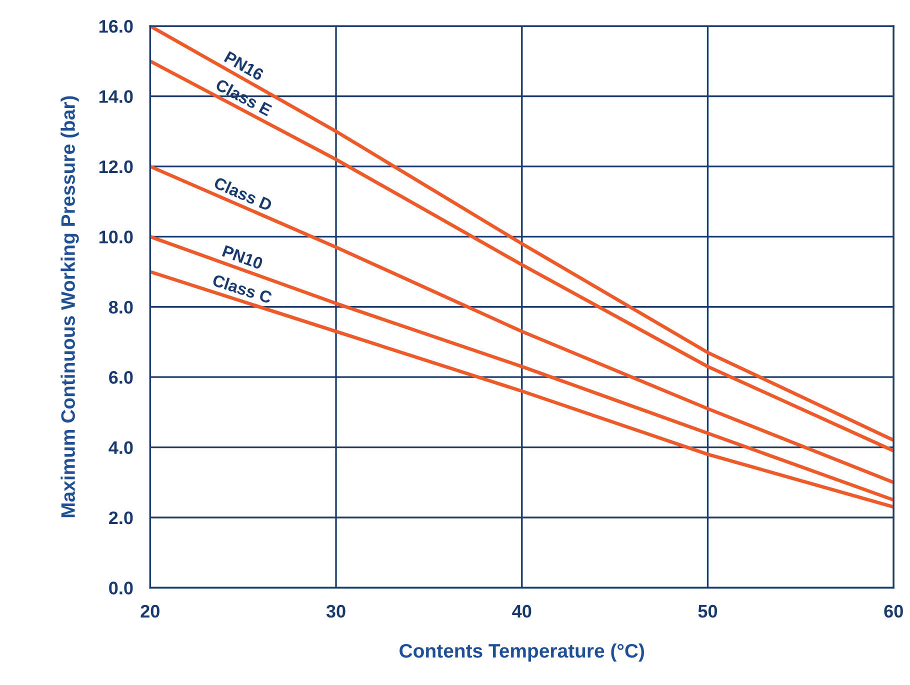 The image size is (910, 685). What do you see at coordinates (243, 194) in the screenshot?
I see `text: Class D` at bounding box center [243, 194].